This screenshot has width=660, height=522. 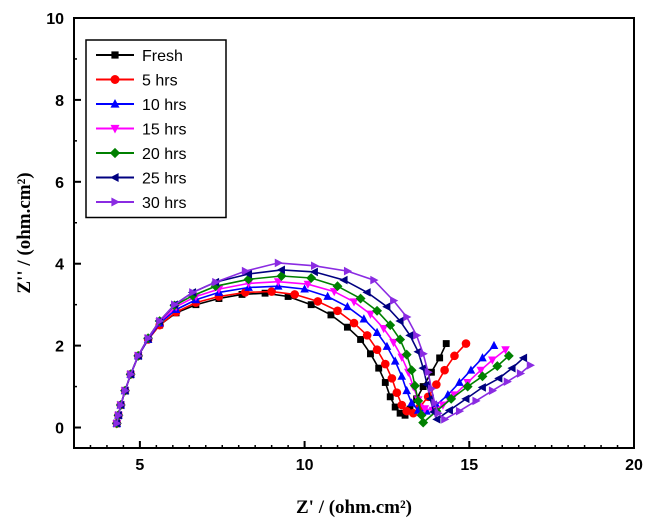 I want to click on y-tick-label: 2, so click(x=59, y=347).